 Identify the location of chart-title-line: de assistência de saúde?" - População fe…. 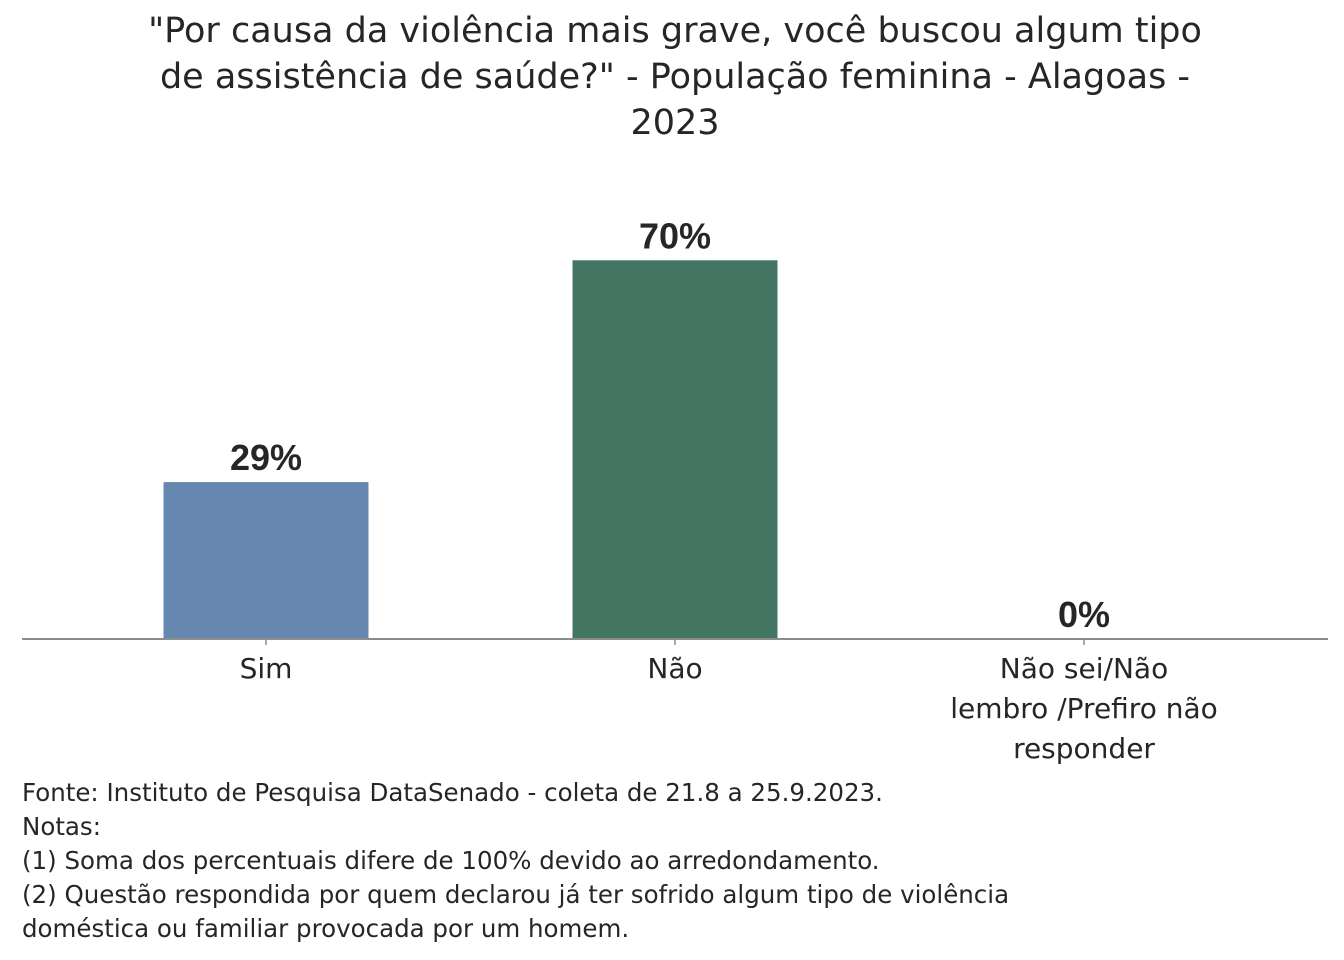
(675, 77).